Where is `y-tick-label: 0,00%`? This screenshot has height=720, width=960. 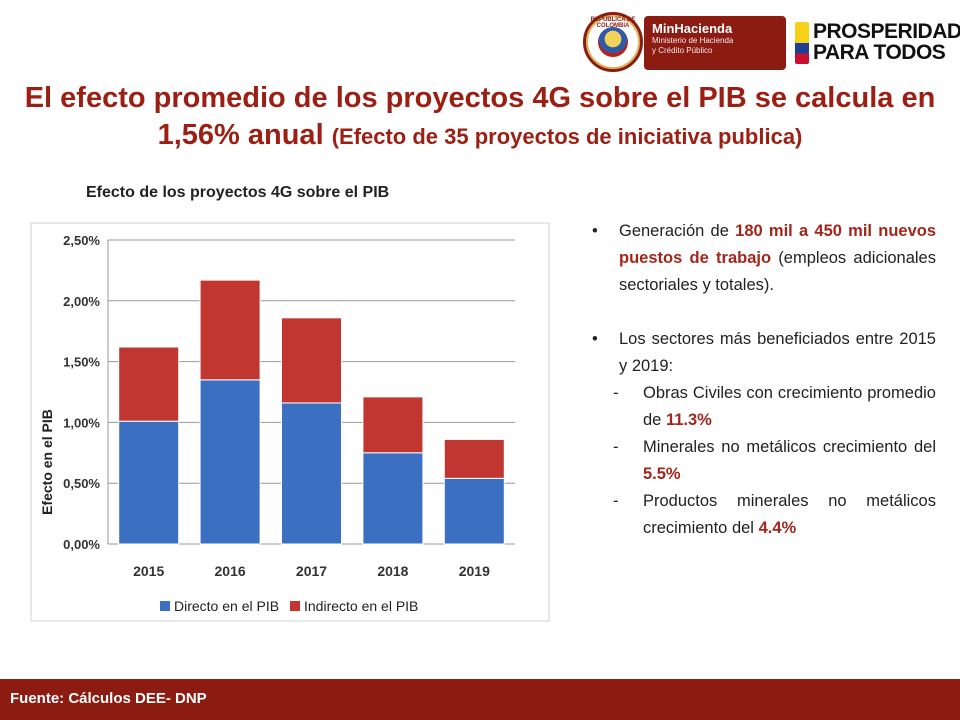
y-tick-label: 0,00% is located at coordinates (81, 544).